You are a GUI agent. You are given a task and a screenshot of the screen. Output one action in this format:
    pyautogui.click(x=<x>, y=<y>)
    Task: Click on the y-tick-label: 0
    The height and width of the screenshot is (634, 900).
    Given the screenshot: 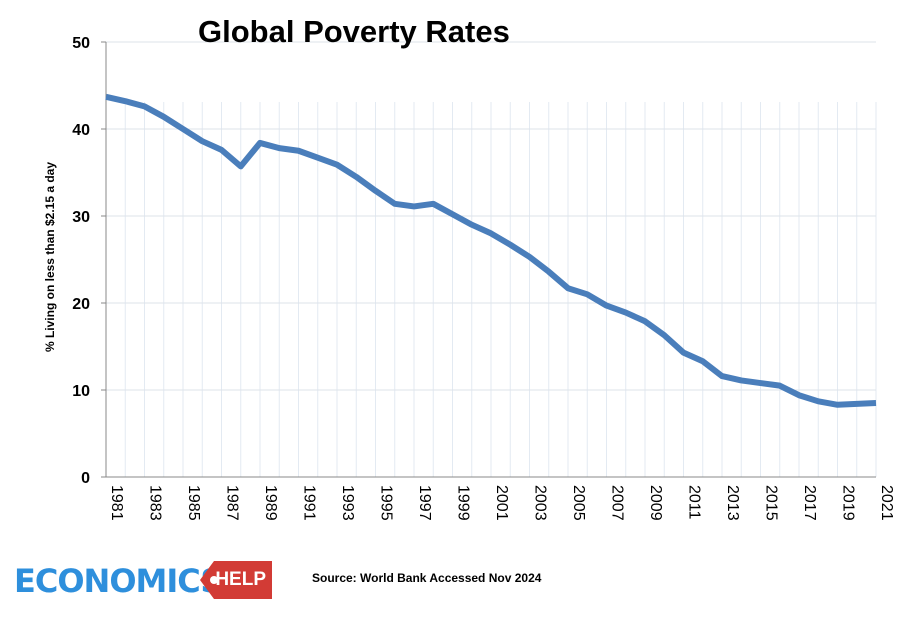 What is the action you would take?
    pyautogui.click(x=85, y=478)
    